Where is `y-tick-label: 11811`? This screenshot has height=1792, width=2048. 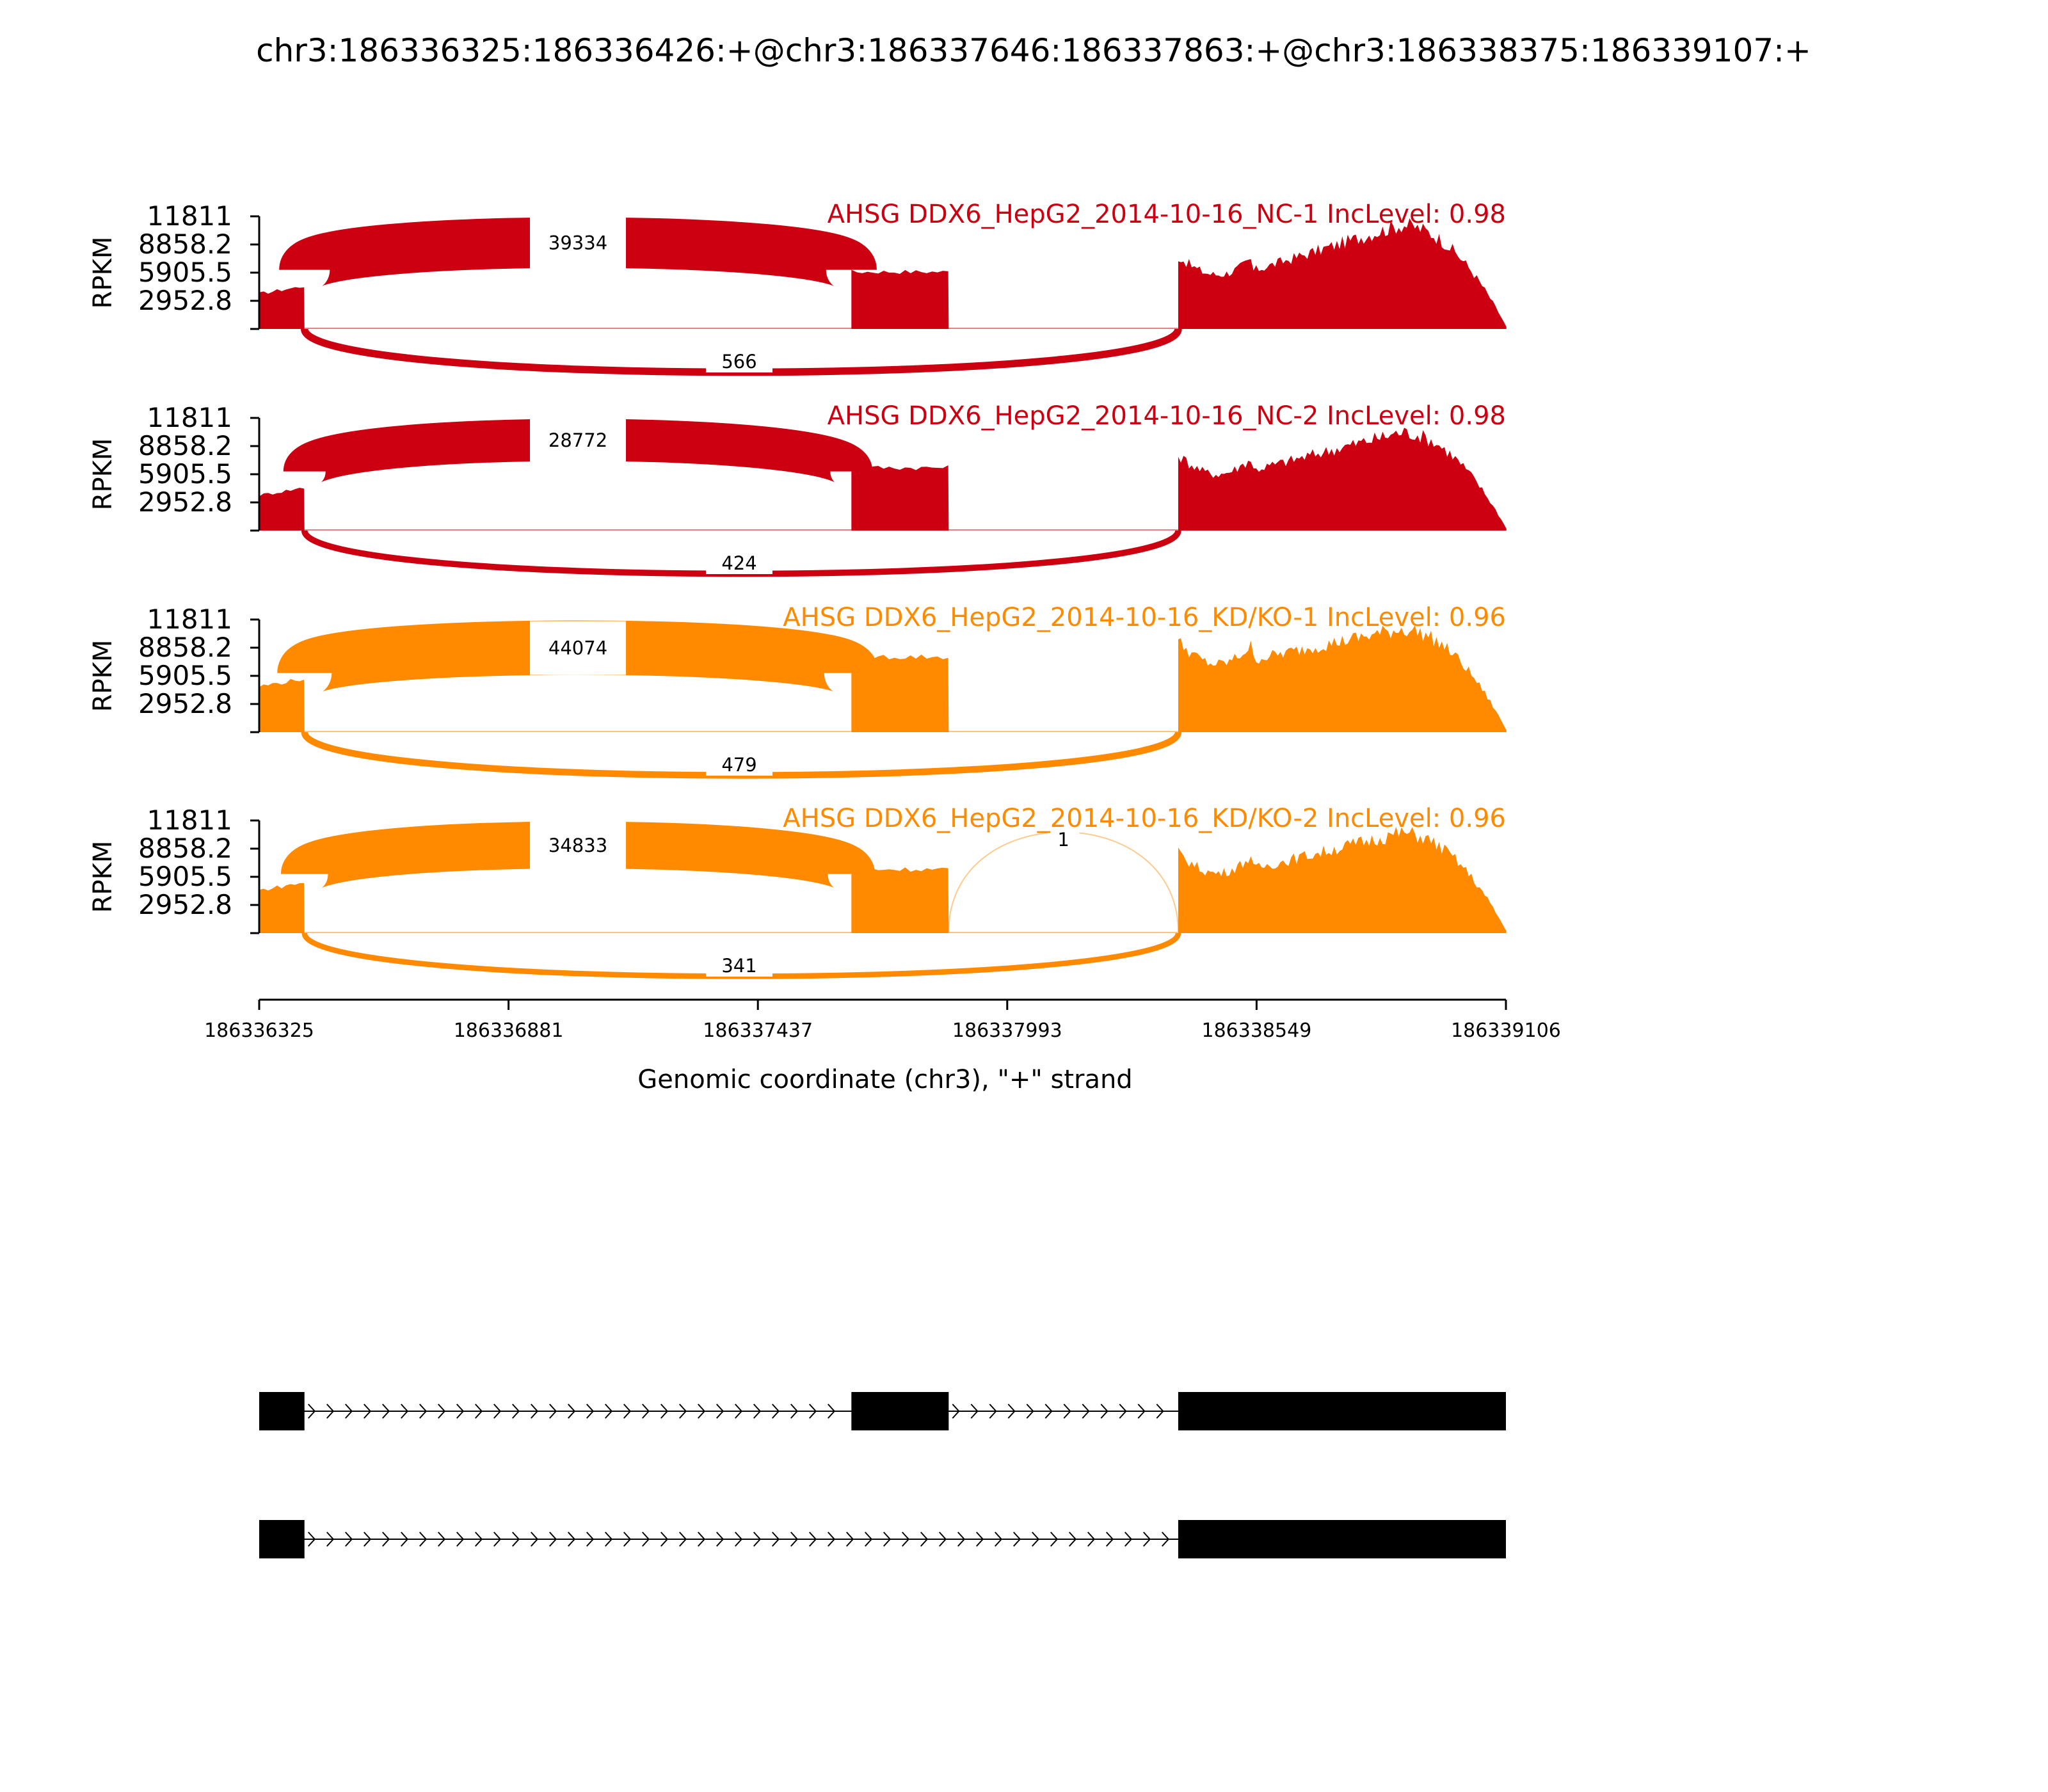 y-tick-label: 11811 is located at coordinates (189, 216).